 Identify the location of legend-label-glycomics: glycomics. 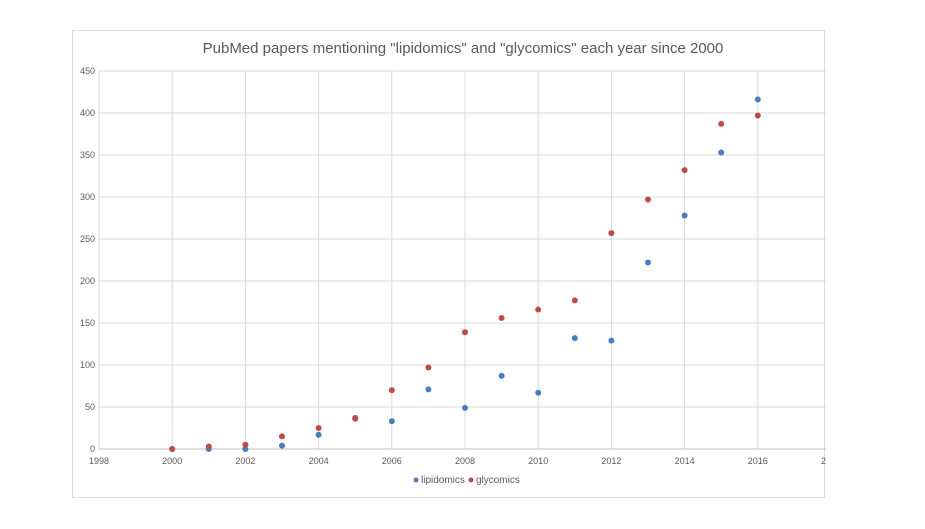
(498, 480).